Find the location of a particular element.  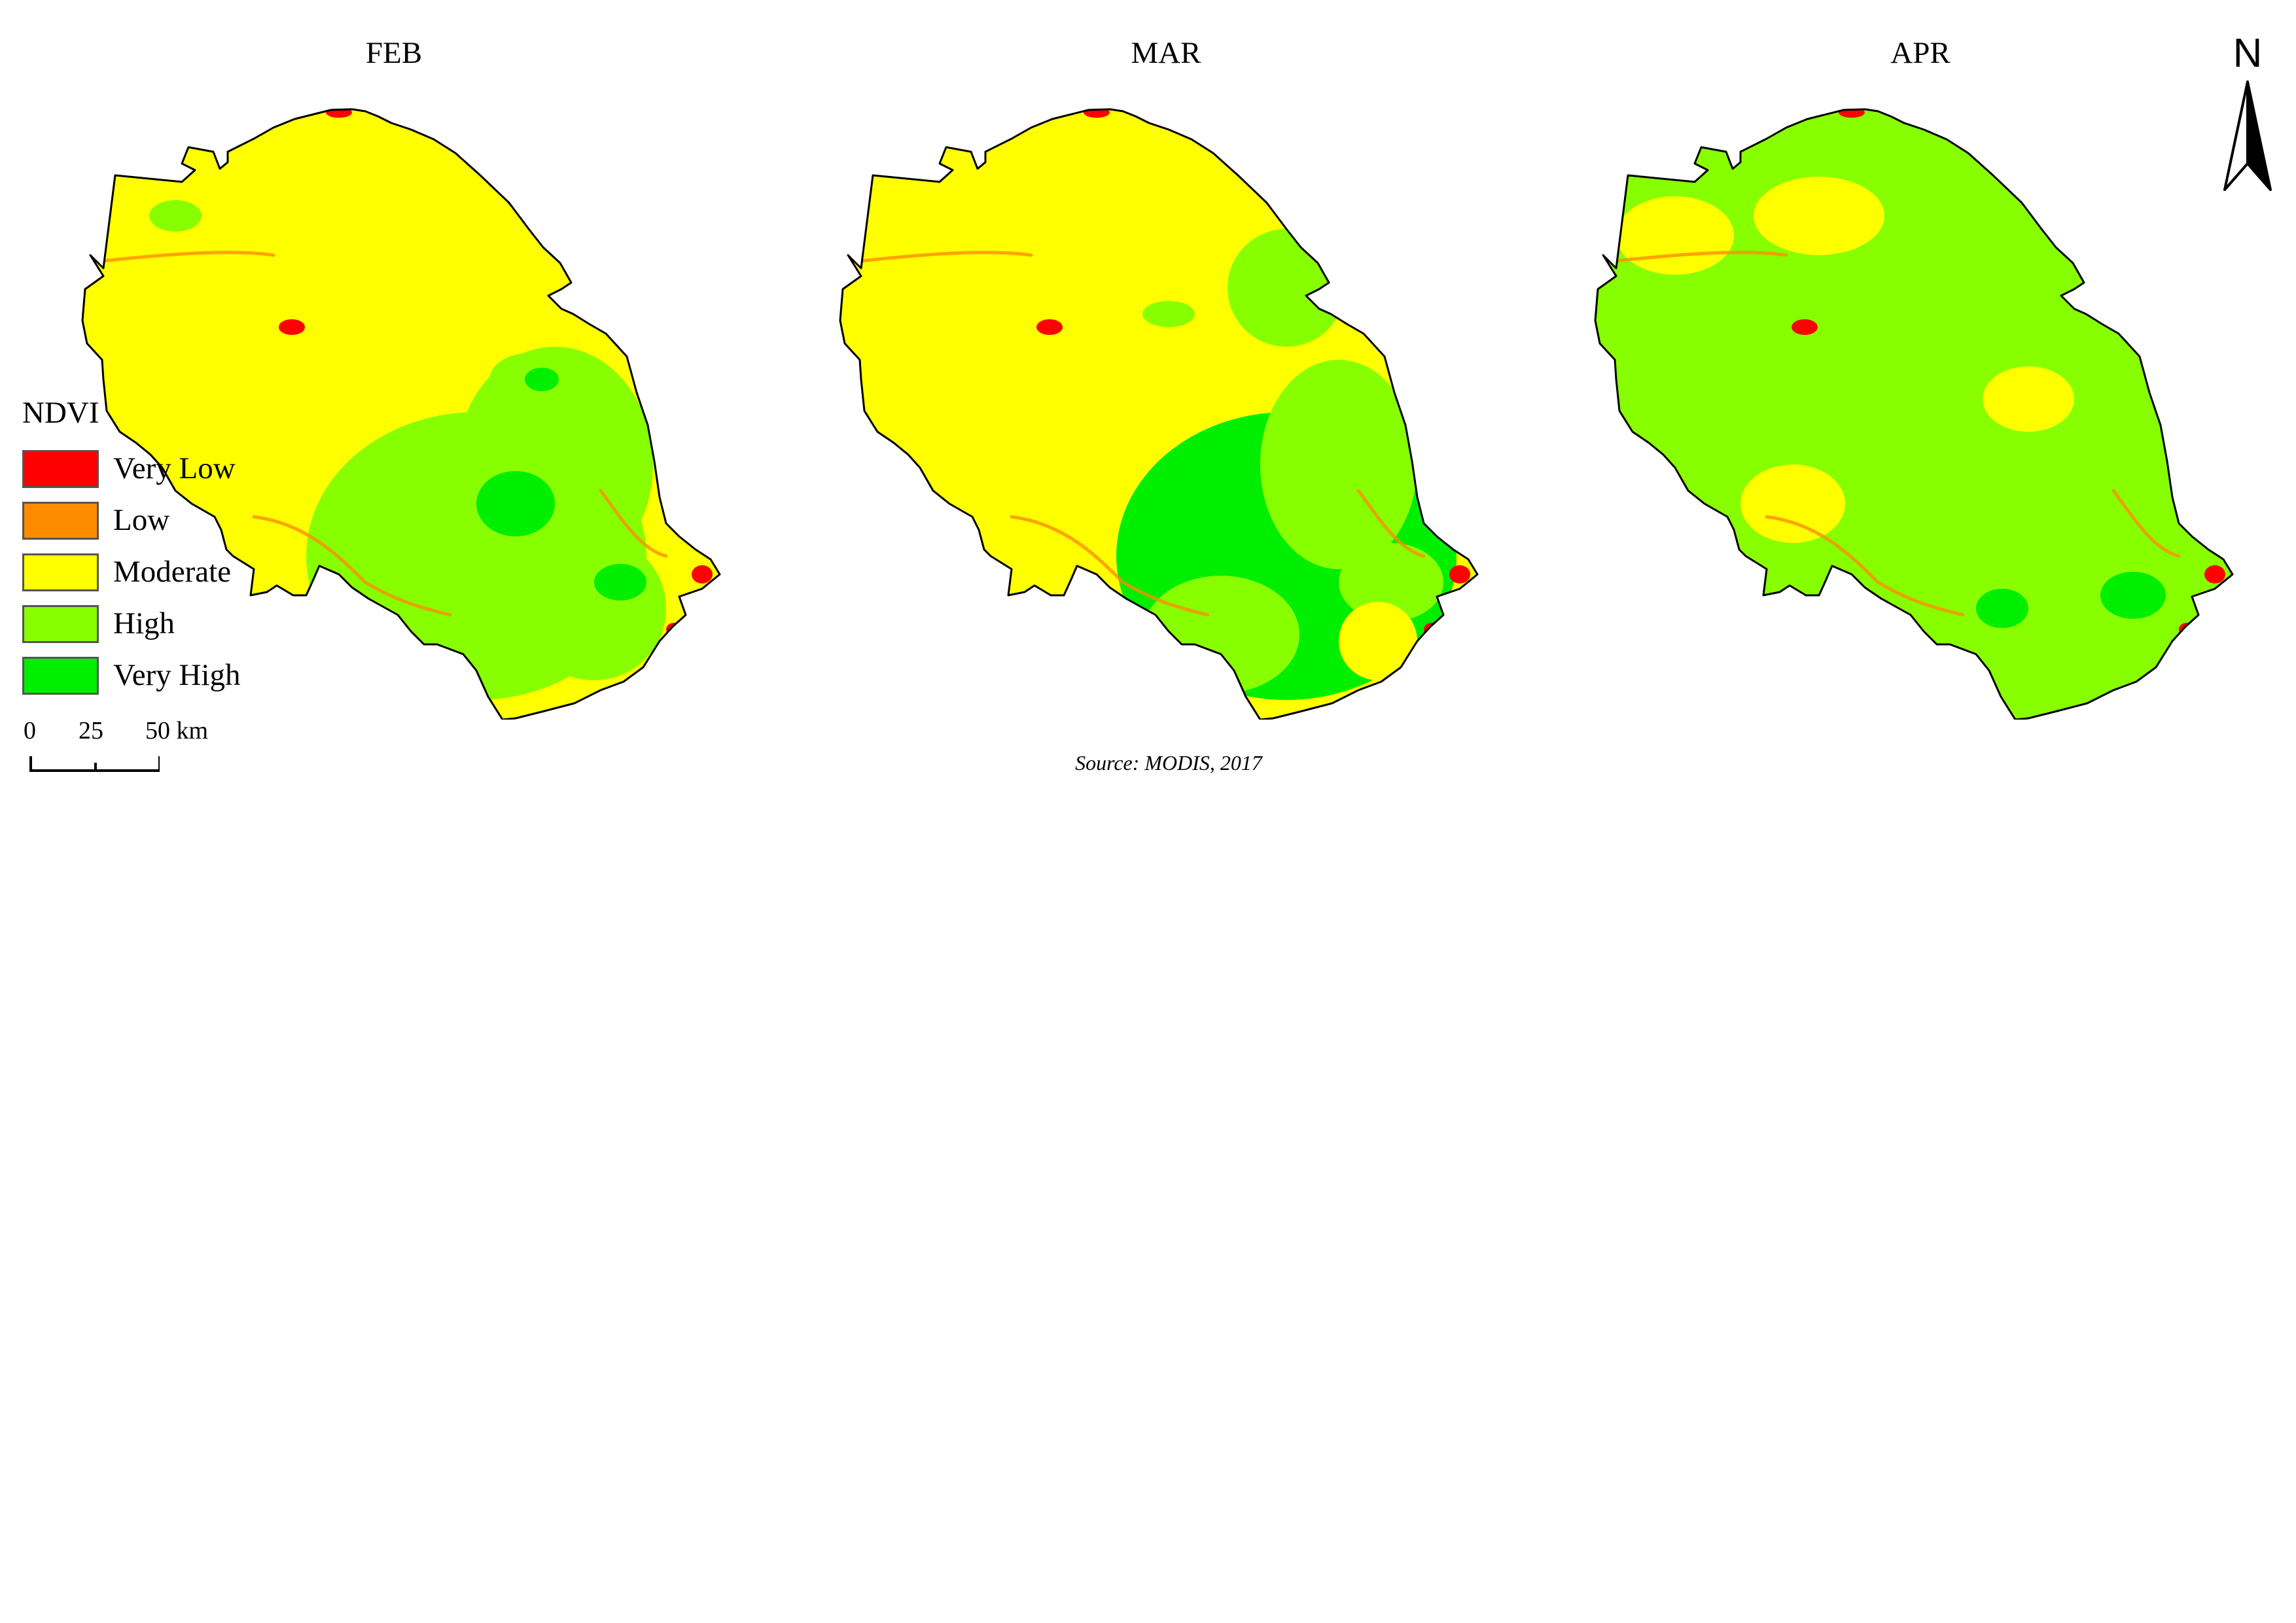

legend-item-low: Low is located at coordinates (131, 520).